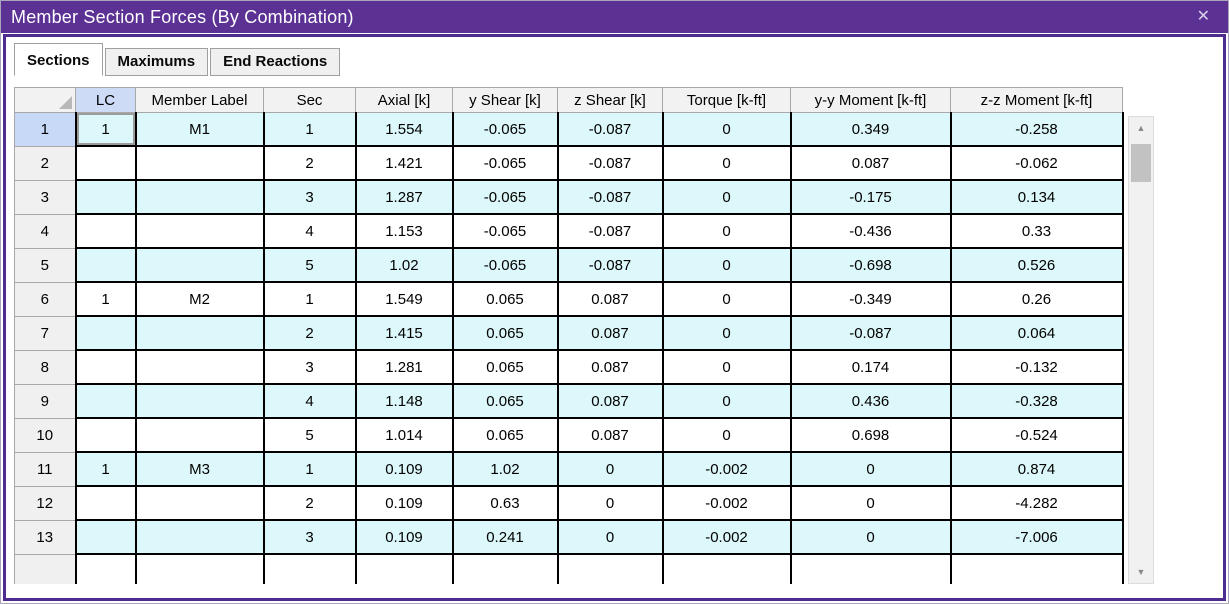 The image size is (1229, 604). I want to click on grid-cell: -0.258, so click(1036, 129).